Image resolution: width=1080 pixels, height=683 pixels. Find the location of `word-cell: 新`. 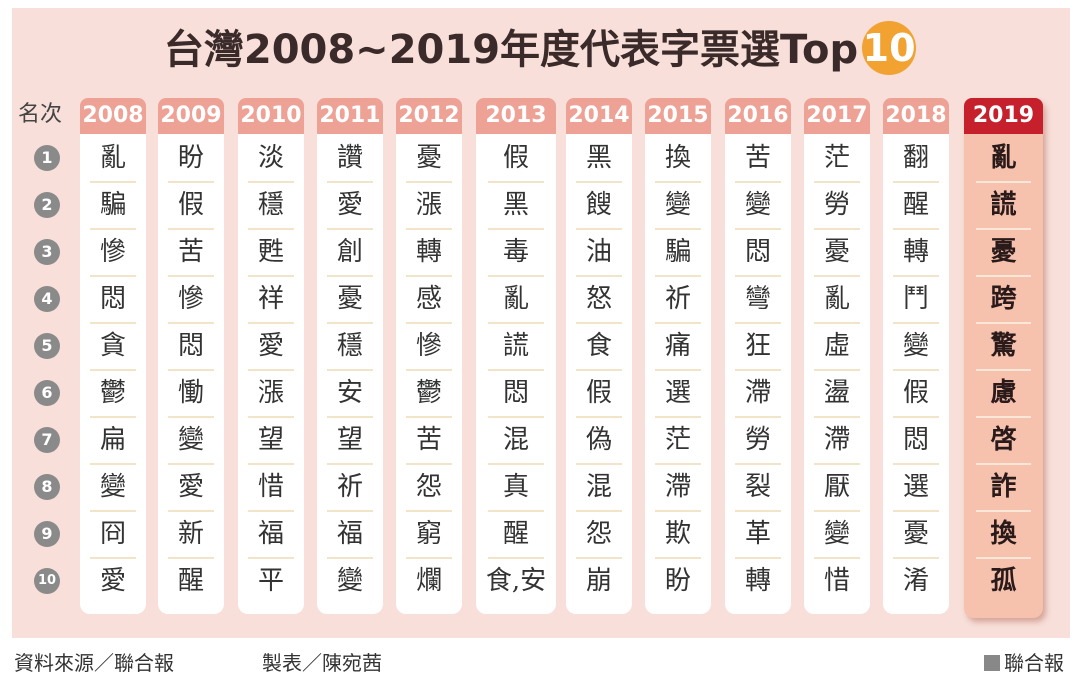

word-cell: 新 is located at coordinates (190, 534).